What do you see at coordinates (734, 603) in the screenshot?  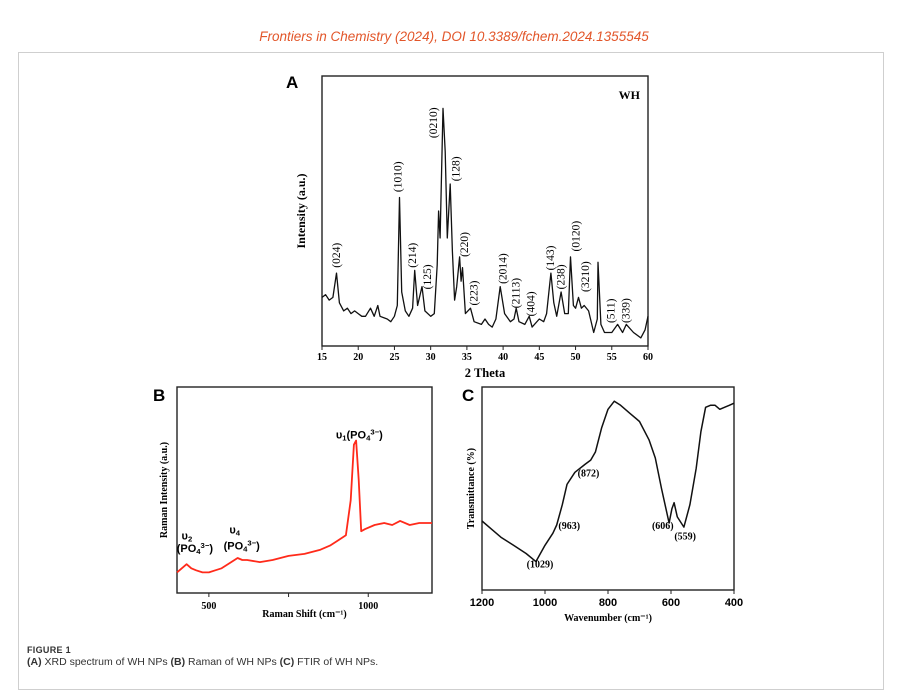 I see `ftir-x-tick-label: 400` at bounding box center [734, 603].